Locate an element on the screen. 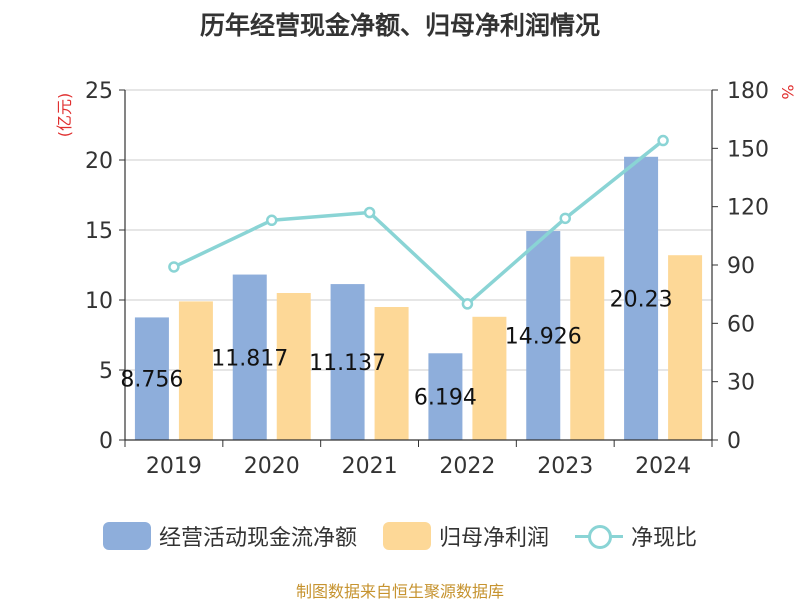 The image size is (800, 602). data-label-cash-flow: 6.194 is located at coordinates (445, 398).